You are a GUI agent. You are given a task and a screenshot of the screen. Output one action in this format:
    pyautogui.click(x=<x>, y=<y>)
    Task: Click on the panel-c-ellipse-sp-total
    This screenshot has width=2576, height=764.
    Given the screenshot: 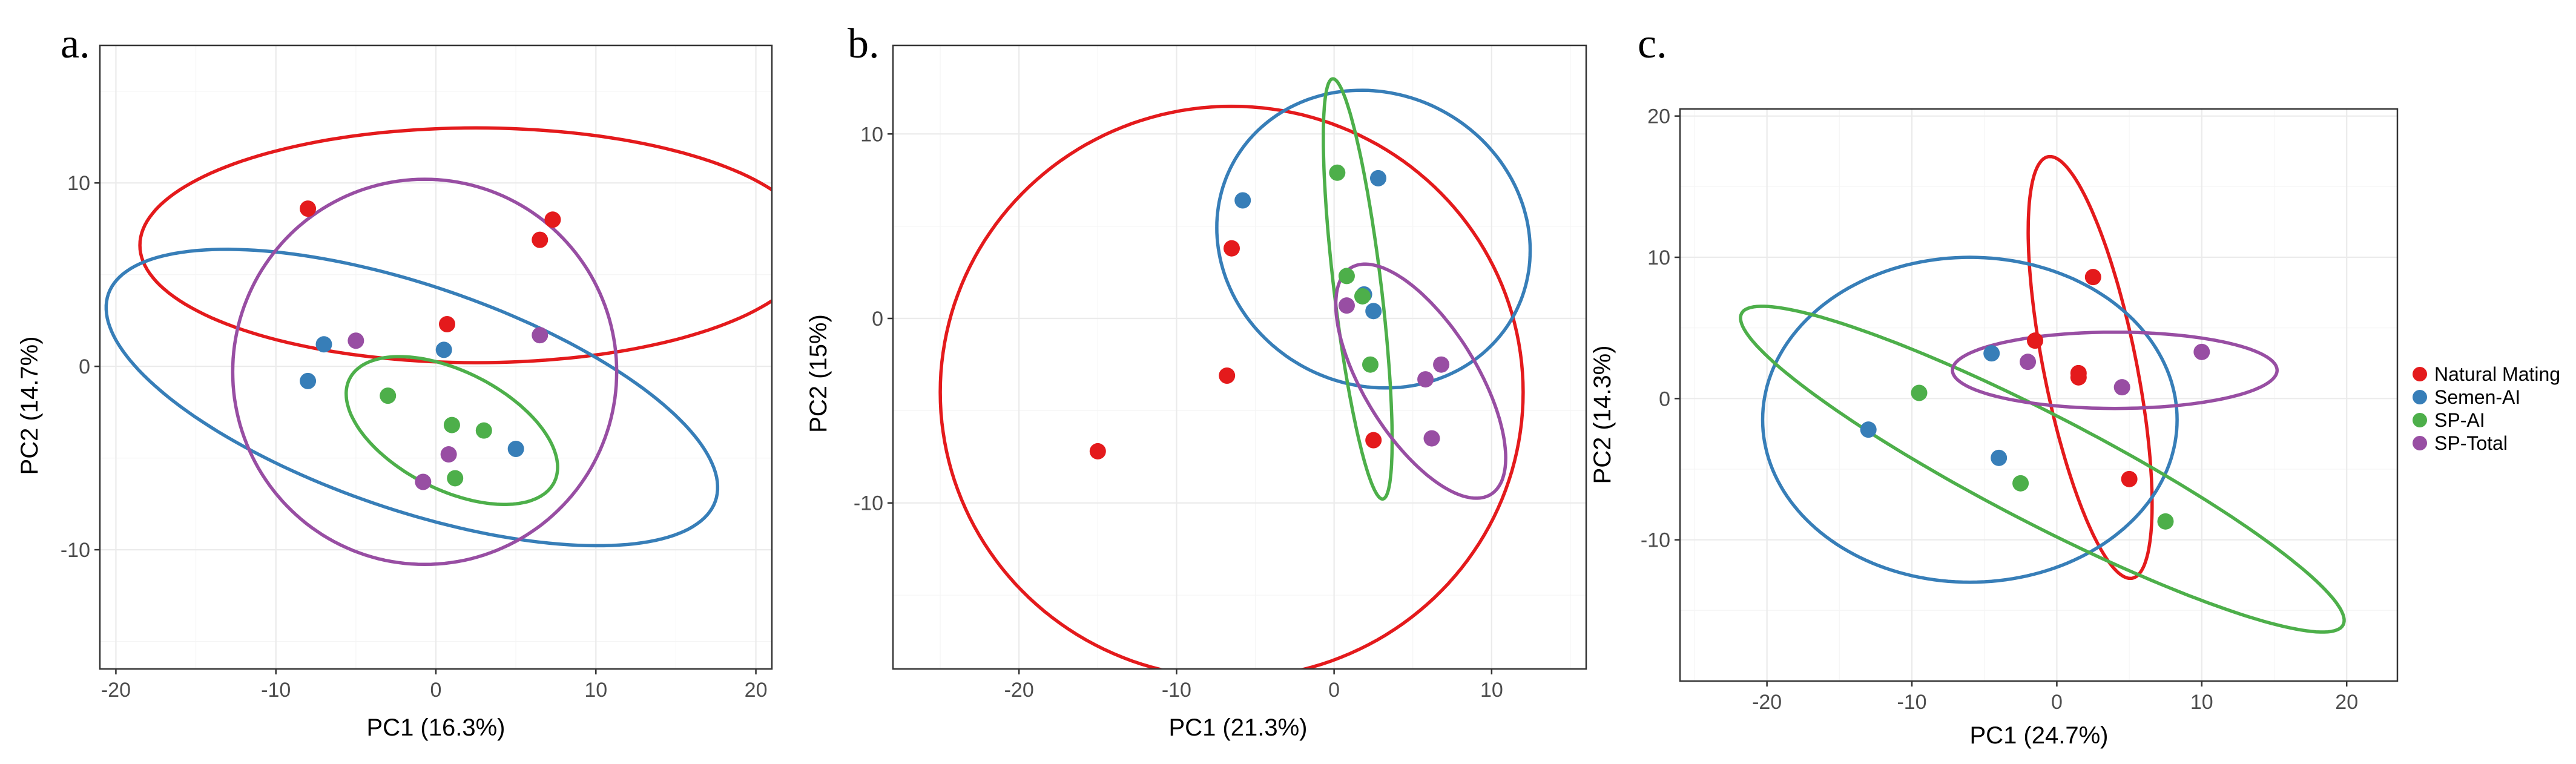 What is the action you would take?
    pyautogui.click(x=2115, y=370)
    